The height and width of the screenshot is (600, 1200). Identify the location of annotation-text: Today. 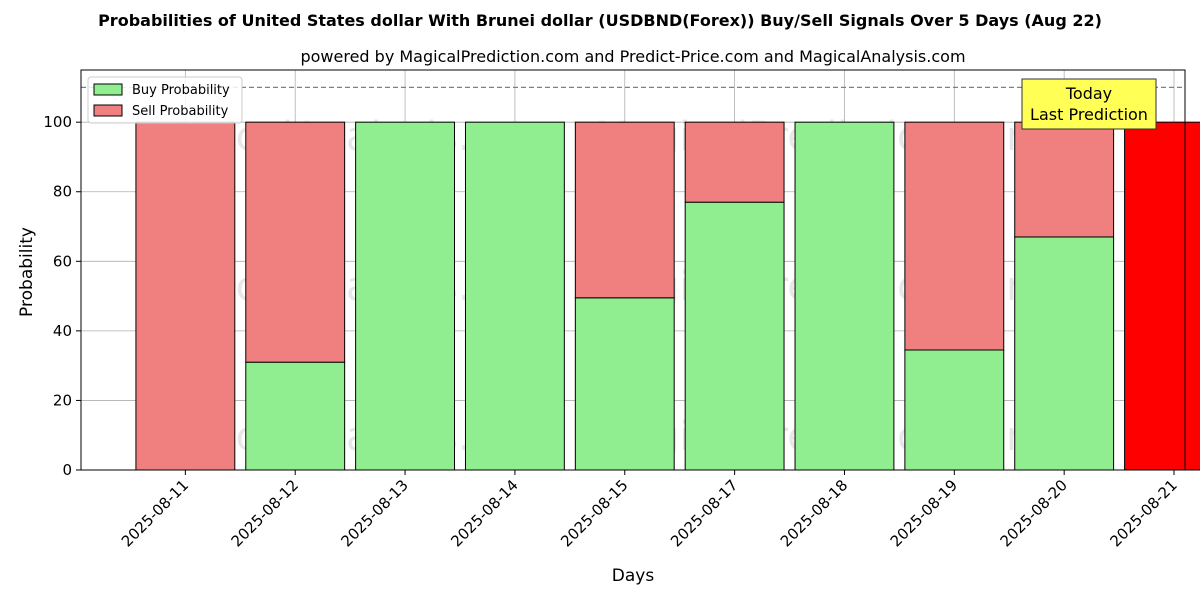
(1088, 93).